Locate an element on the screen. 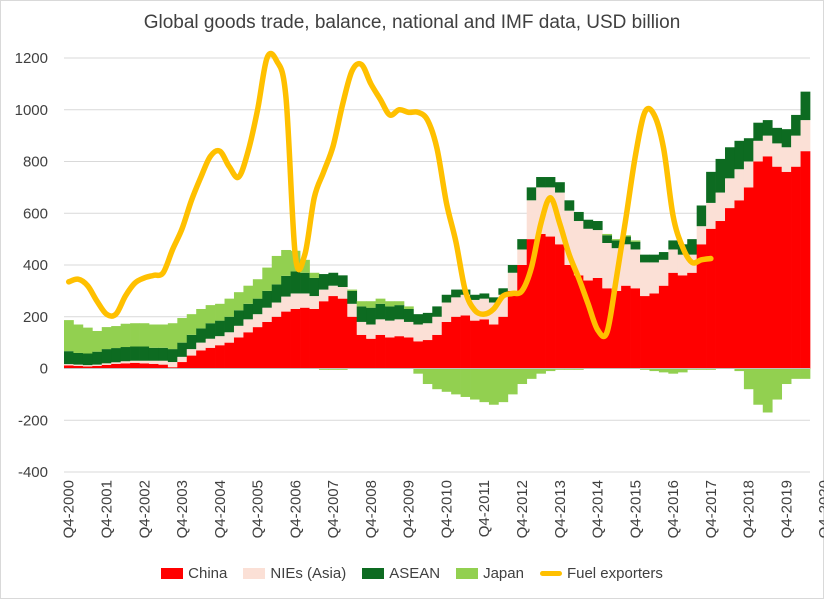 The width and height of the screenshot is (824, 599). legend-entry-asean: ASEAN is located at coordinates (401, 573).